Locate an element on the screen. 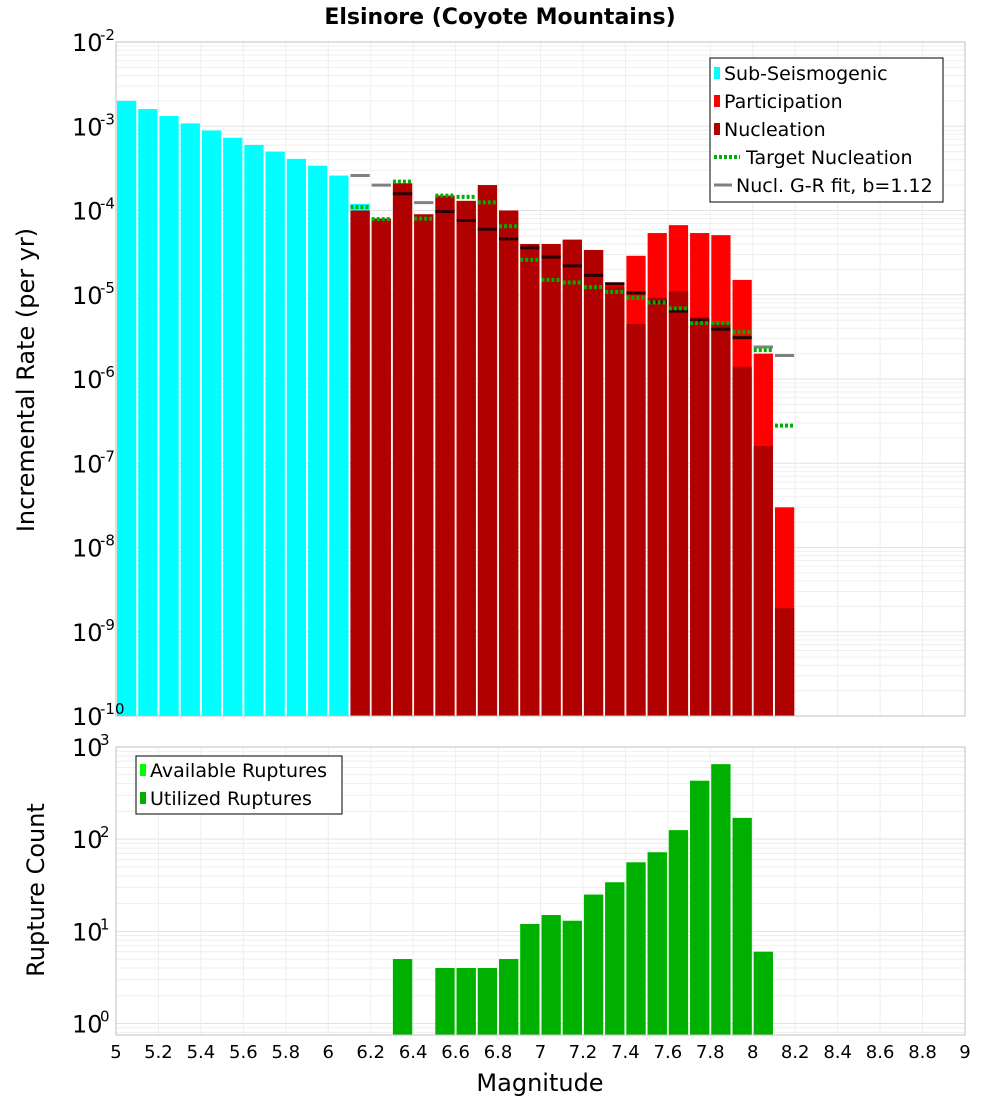  top-y-tick-label: 10⁻³ is located at coordinates (93, 125).